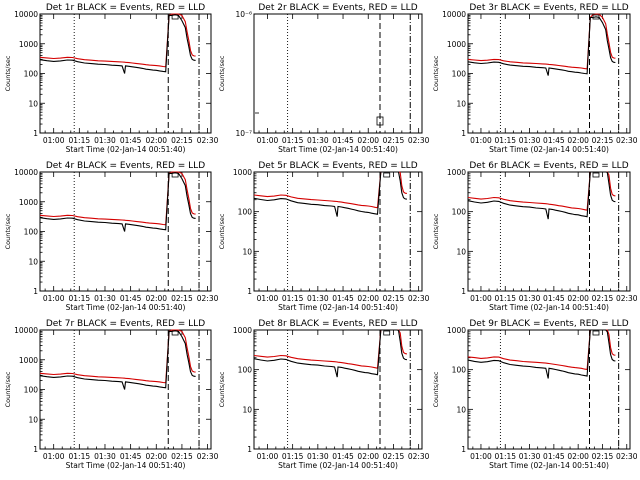 The height and width of the screenshot is (480, 640). What do you see at coordinates (548, 8) in the screenshot?
I see `panel-title: Det 3r BLACK = Events, RED = LLD` at bounding box center [548, 8].